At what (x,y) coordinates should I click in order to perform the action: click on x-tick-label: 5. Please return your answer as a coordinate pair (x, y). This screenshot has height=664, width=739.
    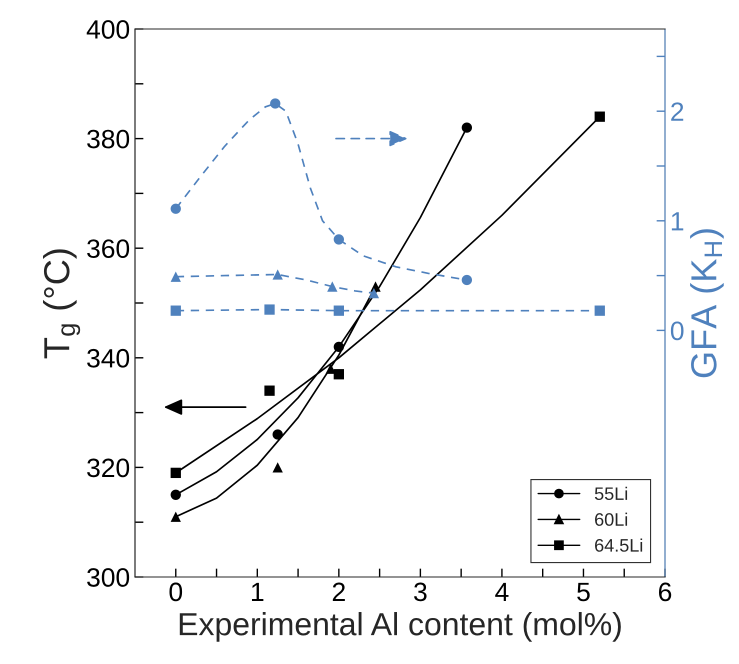
    Looking at the image, I should click on (583, 592).